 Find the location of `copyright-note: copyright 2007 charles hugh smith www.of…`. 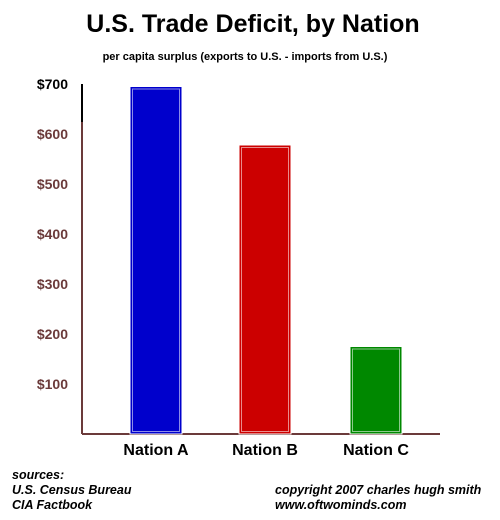

copyright-note: copyright 2007 charles hugh smith www.of… is located at coordinates (378, 498).